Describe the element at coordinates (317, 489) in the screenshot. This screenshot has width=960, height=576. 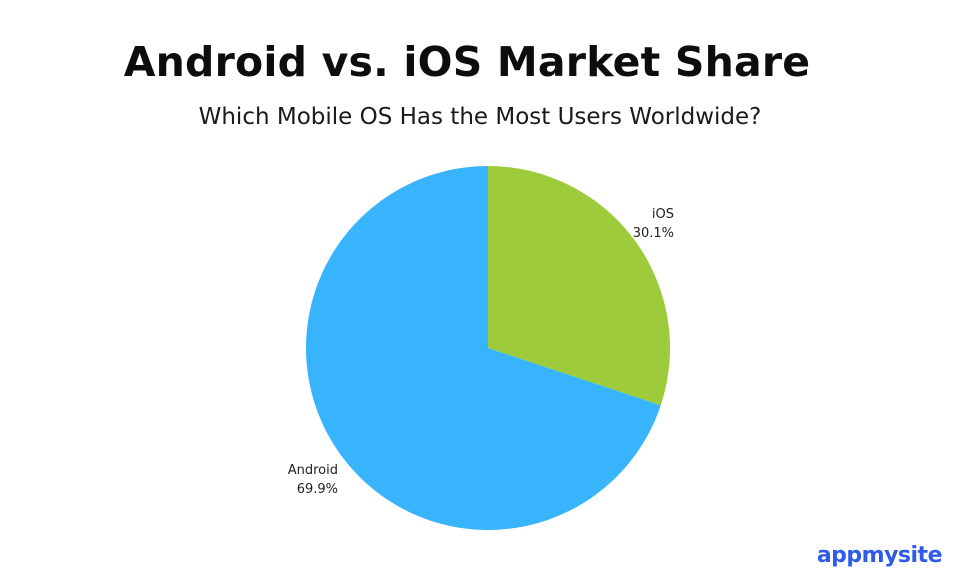
I see `slice-value-android: 69.9%` at that location.